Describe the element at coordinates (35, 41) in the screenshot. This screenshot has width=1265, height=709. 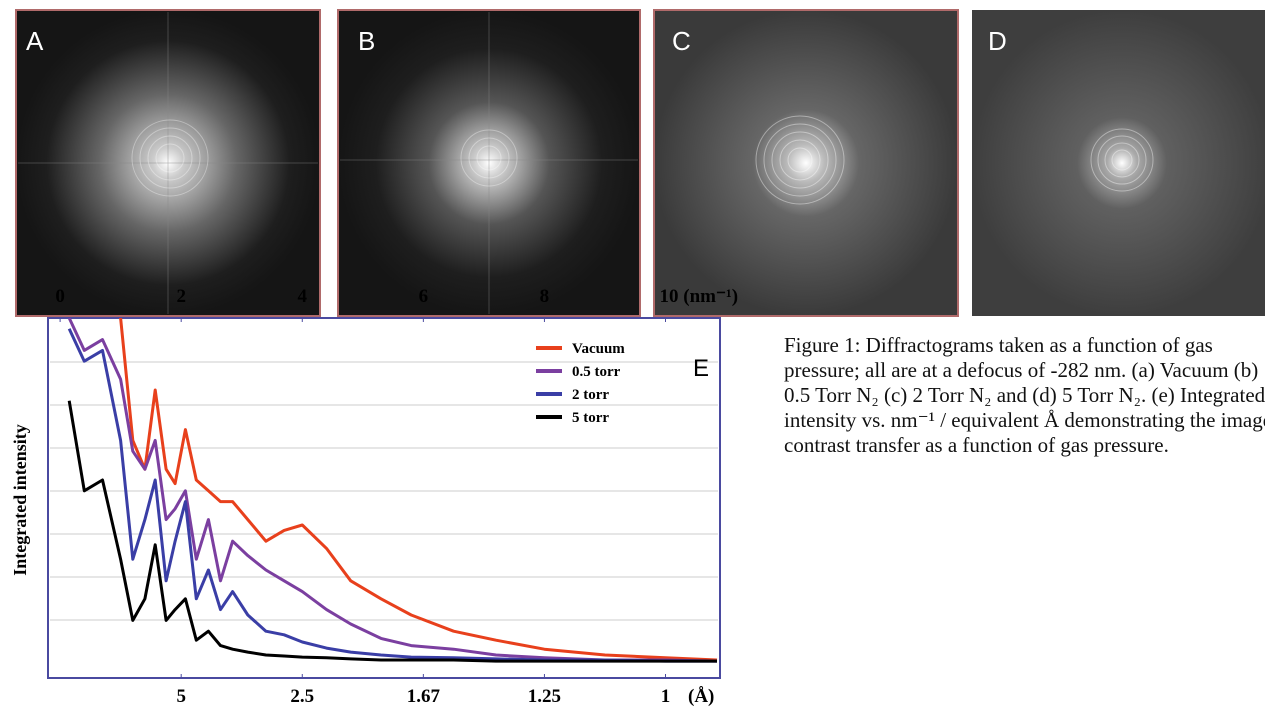
I see `panel-label: A` at that location.